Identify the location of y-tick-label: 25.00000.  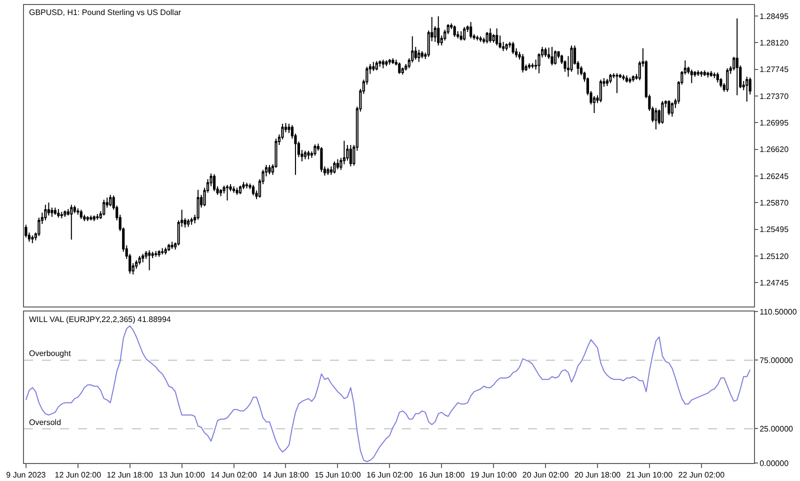
(777, 429).